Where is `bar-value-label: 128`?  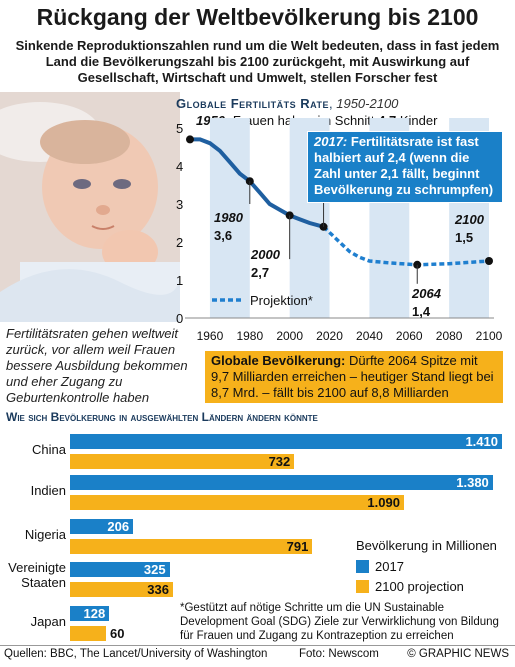 bar-value-label: 128 is located at coordinates (94, 613).